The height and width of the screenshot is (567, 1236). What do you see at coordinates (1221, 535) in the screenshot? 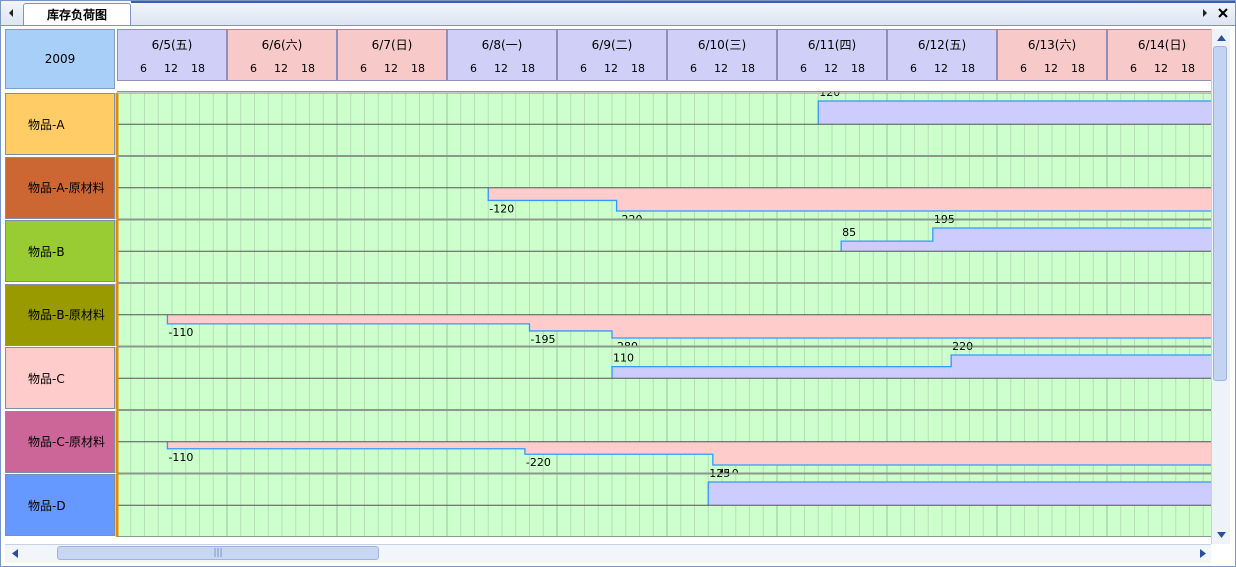
I see `scroll-down-icon` at bounding box center [1221, 535].